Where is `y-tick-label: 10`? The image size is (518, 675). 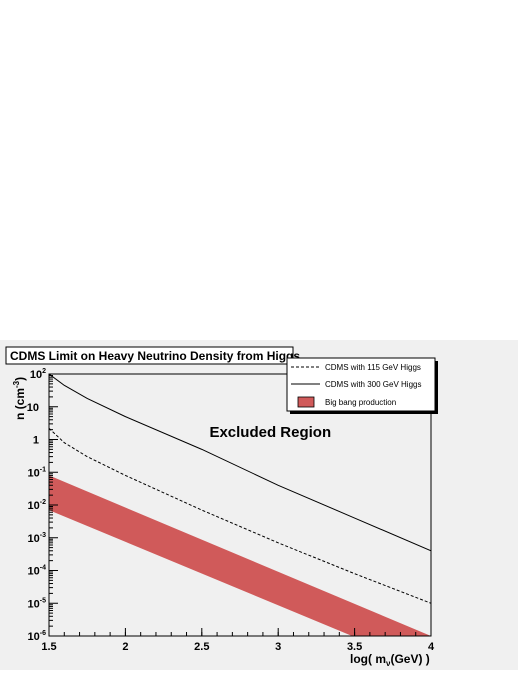
y-tick-label: 10 is located at coordinates (33, 408).